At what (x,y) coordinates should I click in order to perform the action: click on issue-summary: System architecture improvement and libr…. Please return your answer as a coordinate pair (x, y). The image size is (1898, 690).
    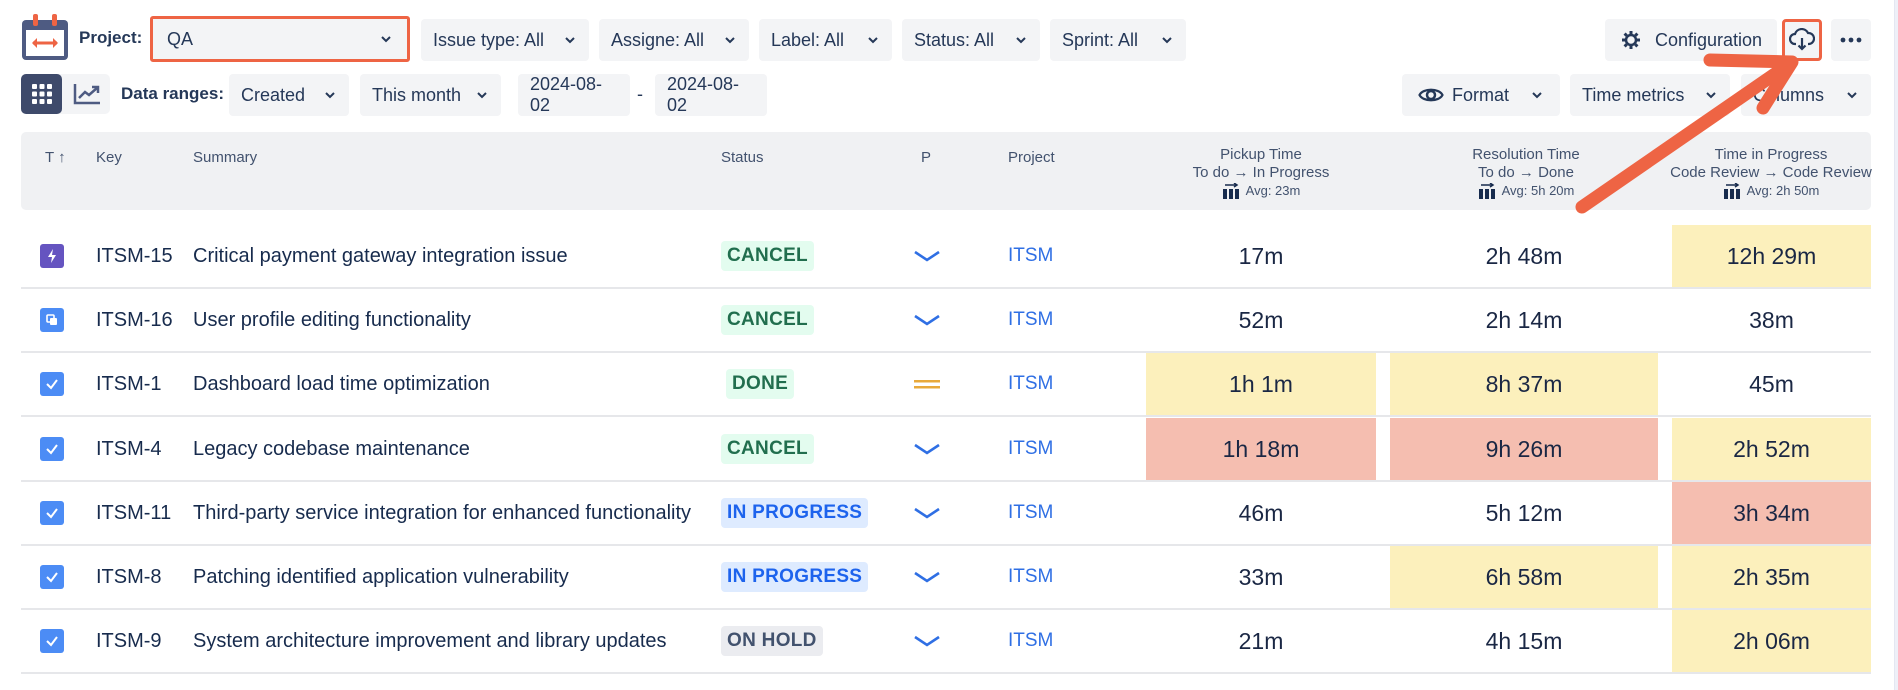
    Looking at the image, I should click on (430, 640).